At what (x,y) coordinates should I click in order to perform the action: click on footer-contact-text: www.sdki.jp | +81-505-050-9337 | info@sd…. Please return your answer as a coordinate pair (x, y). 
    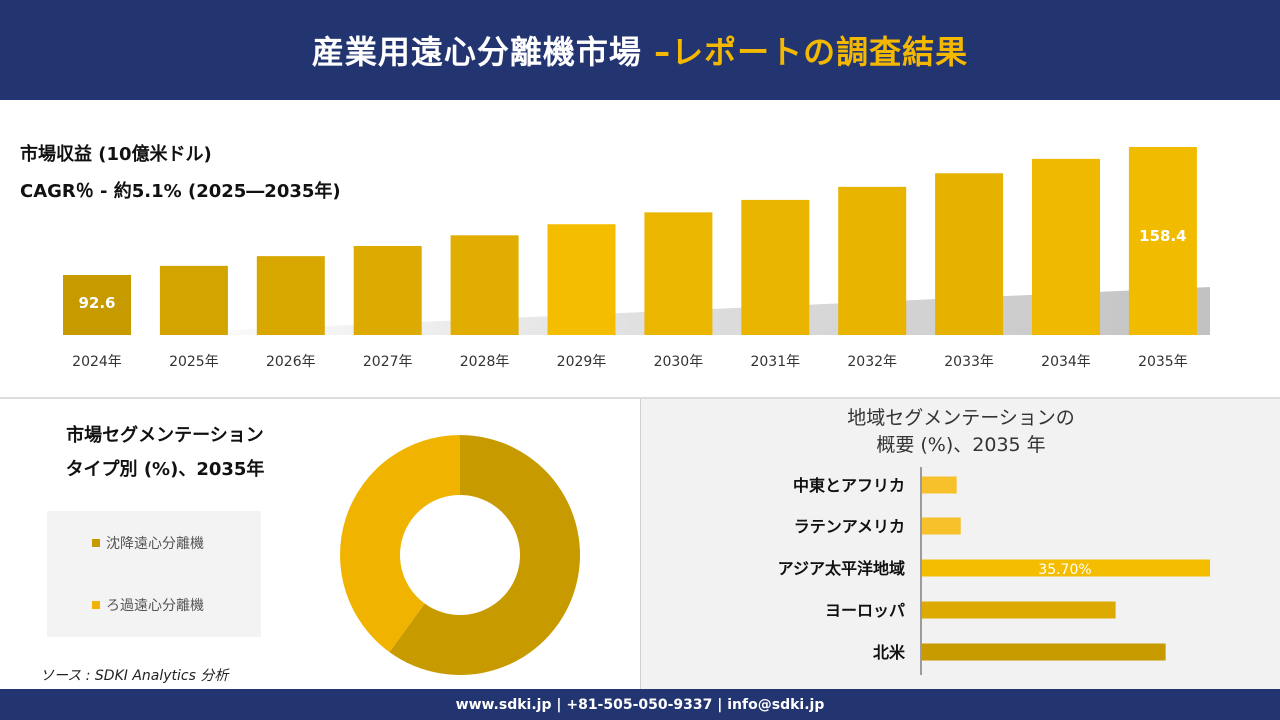
    Looking at the image, I should click on (640, 704).